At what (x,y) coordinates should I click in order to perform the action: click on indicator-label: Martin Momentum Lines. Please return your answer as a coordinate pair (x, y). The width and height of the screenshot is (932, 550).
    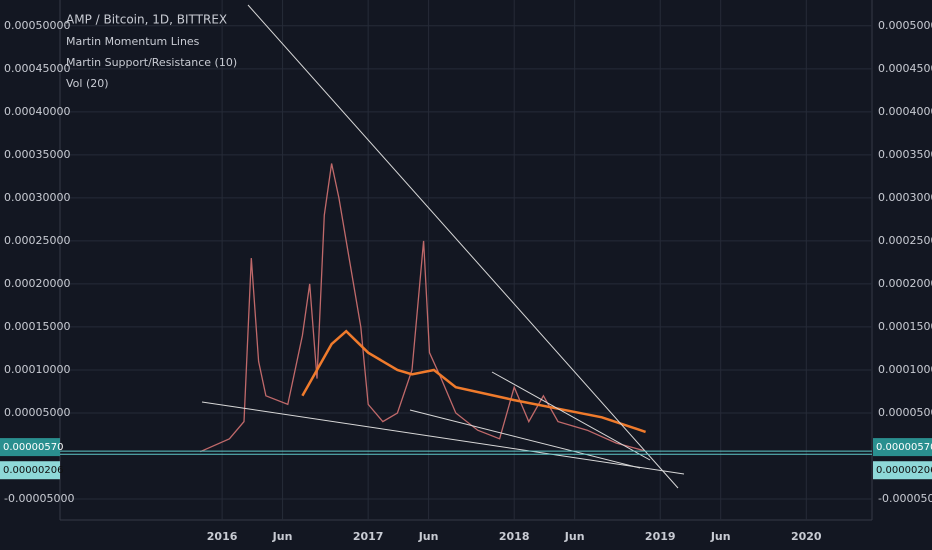
    Looking at the image, I should click on (133, 41).